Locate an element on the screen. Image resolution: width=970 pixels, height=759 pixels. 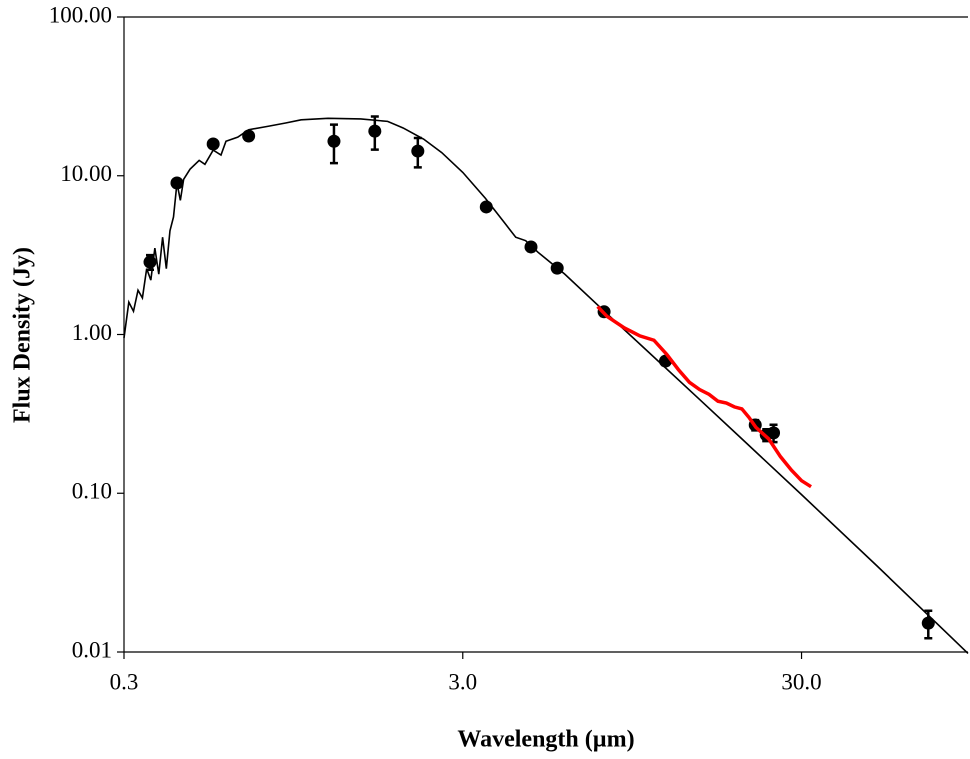
y-axis-label: Flux Density (Jy) is located at coordinates (23, 335).